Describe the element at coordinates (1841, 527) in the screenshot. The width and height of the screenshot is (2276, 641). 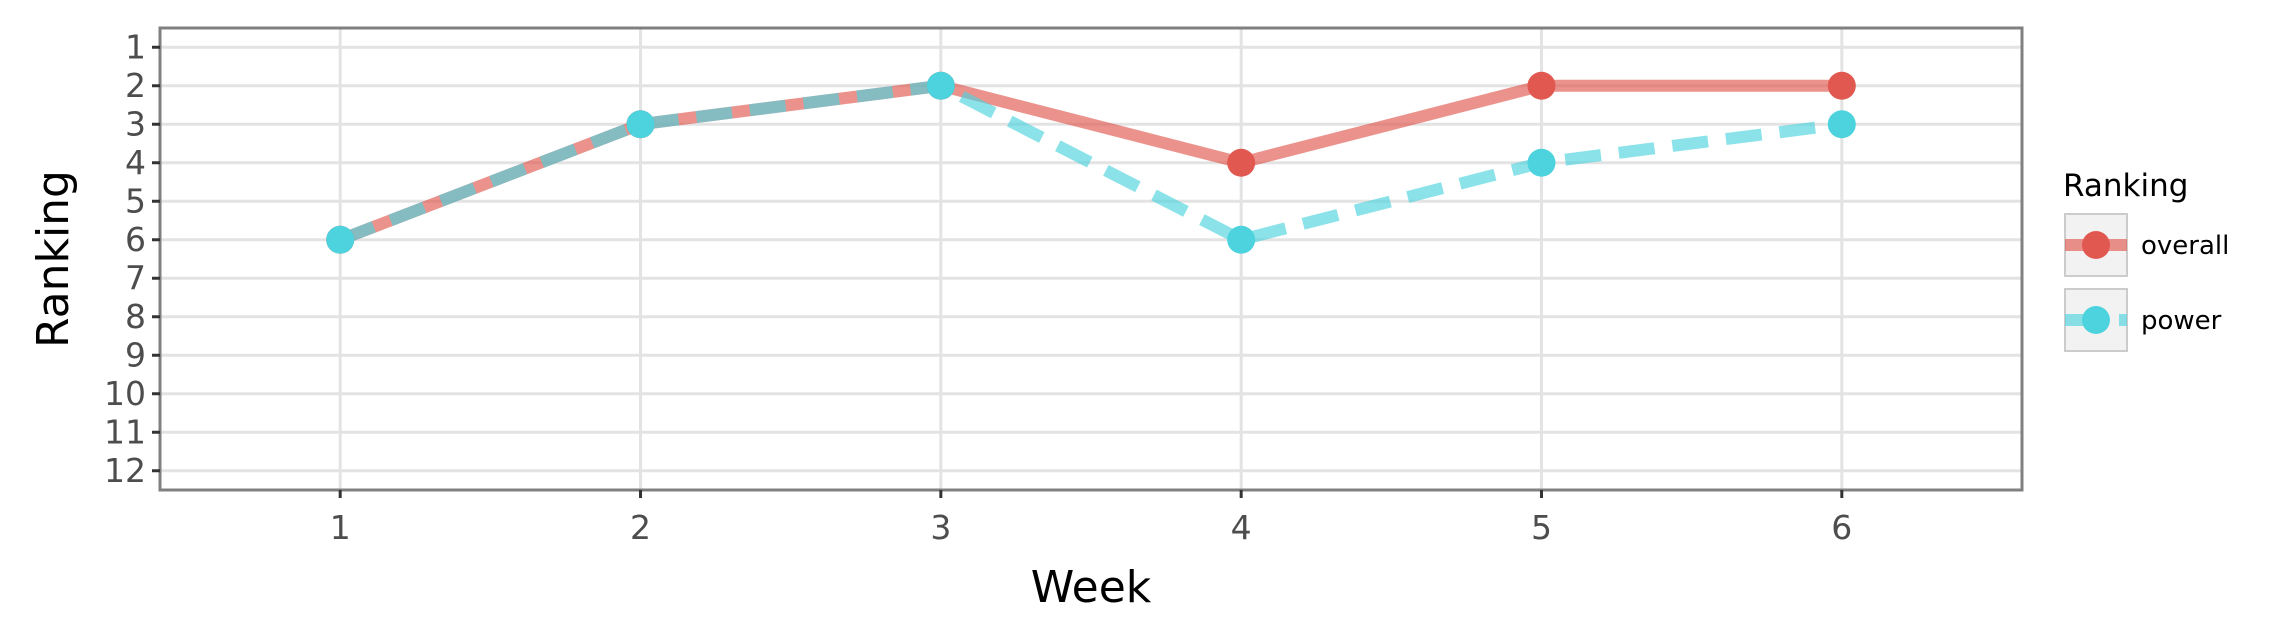
I see `x-tick-label: 6` at that location.